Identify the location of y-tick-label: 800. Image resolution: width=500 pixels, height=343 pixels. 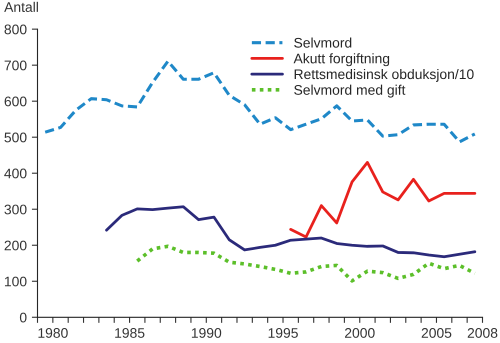
(15, 29).